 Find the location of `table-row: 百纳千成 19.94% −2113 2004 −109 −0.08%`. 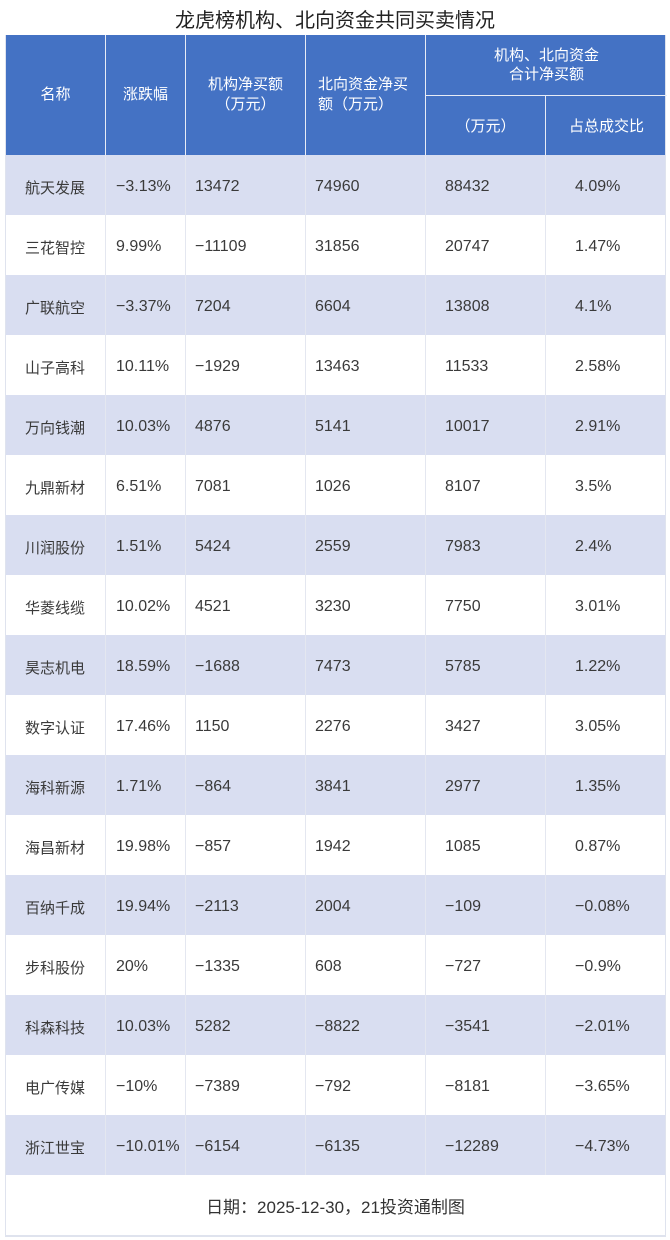

table-row: 百纳千成 19.94% −2113 2004 −109 −0.08% is located at coordinates (335, 905).